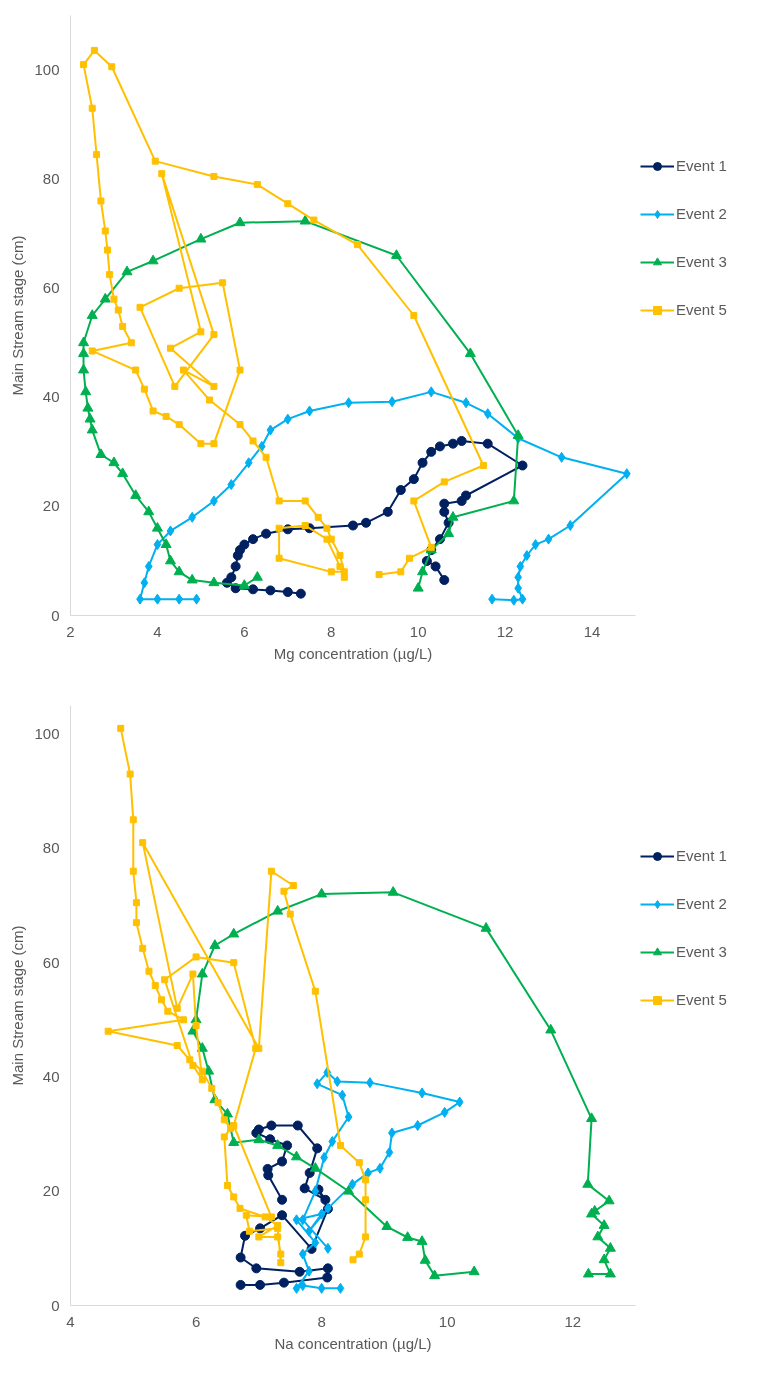 The width and height of the screenshot is (778, 1385). Describe the element at coordinates (70, 631) in the screenshot. I see `x-tick-label: 2` at that location.